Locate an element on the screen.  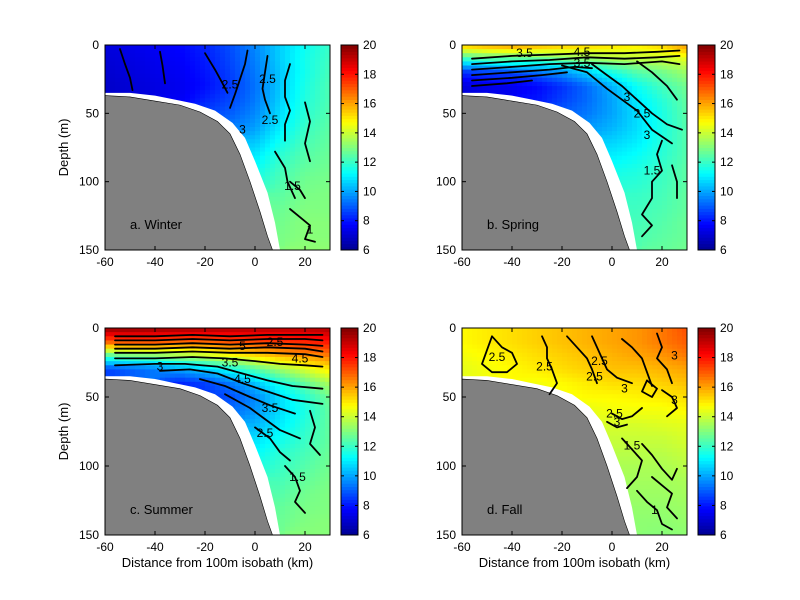
contour-line is located at coordinates (162, 67).